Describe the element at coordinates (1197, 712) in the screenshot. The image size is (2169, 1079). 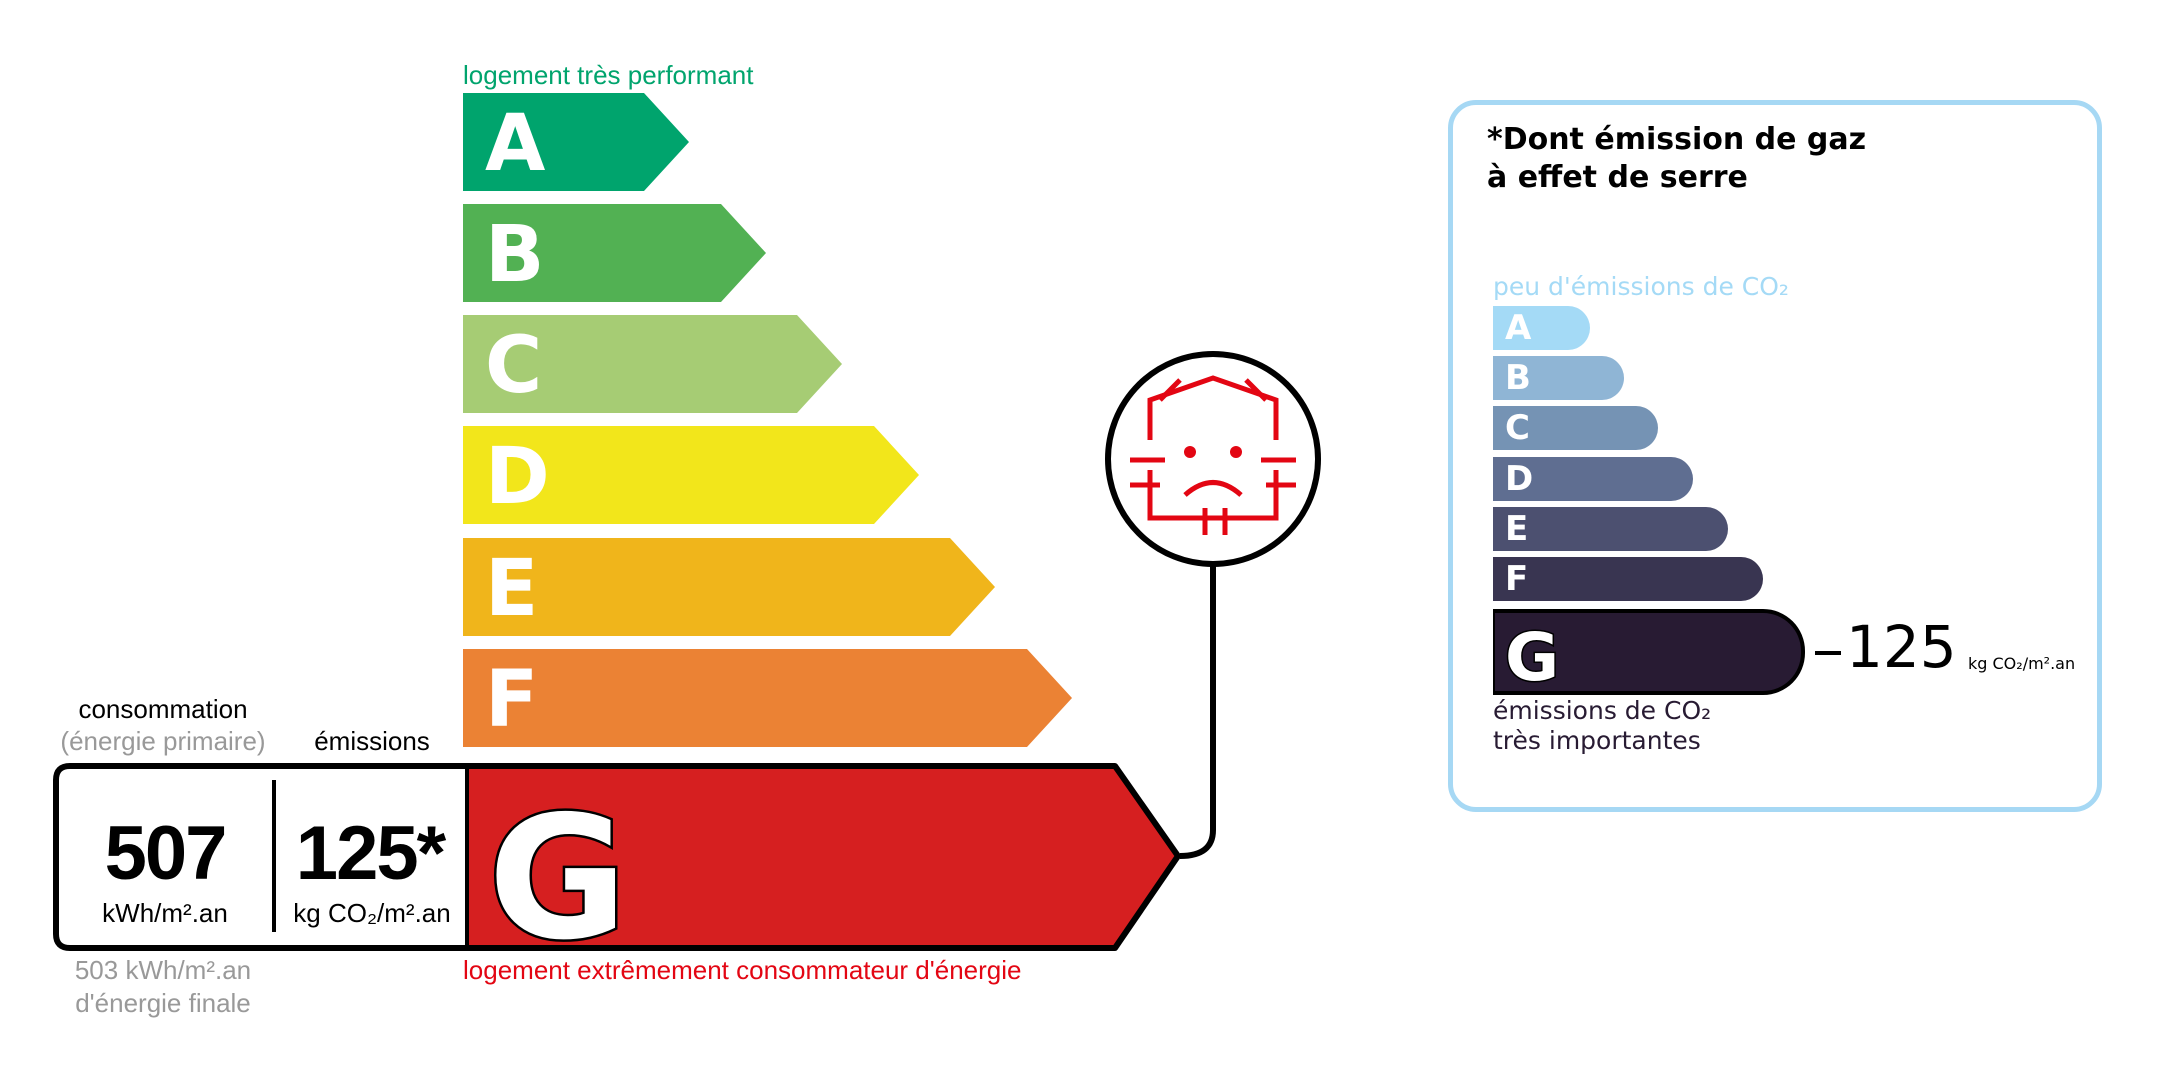
I see `icon-connector` at that location.